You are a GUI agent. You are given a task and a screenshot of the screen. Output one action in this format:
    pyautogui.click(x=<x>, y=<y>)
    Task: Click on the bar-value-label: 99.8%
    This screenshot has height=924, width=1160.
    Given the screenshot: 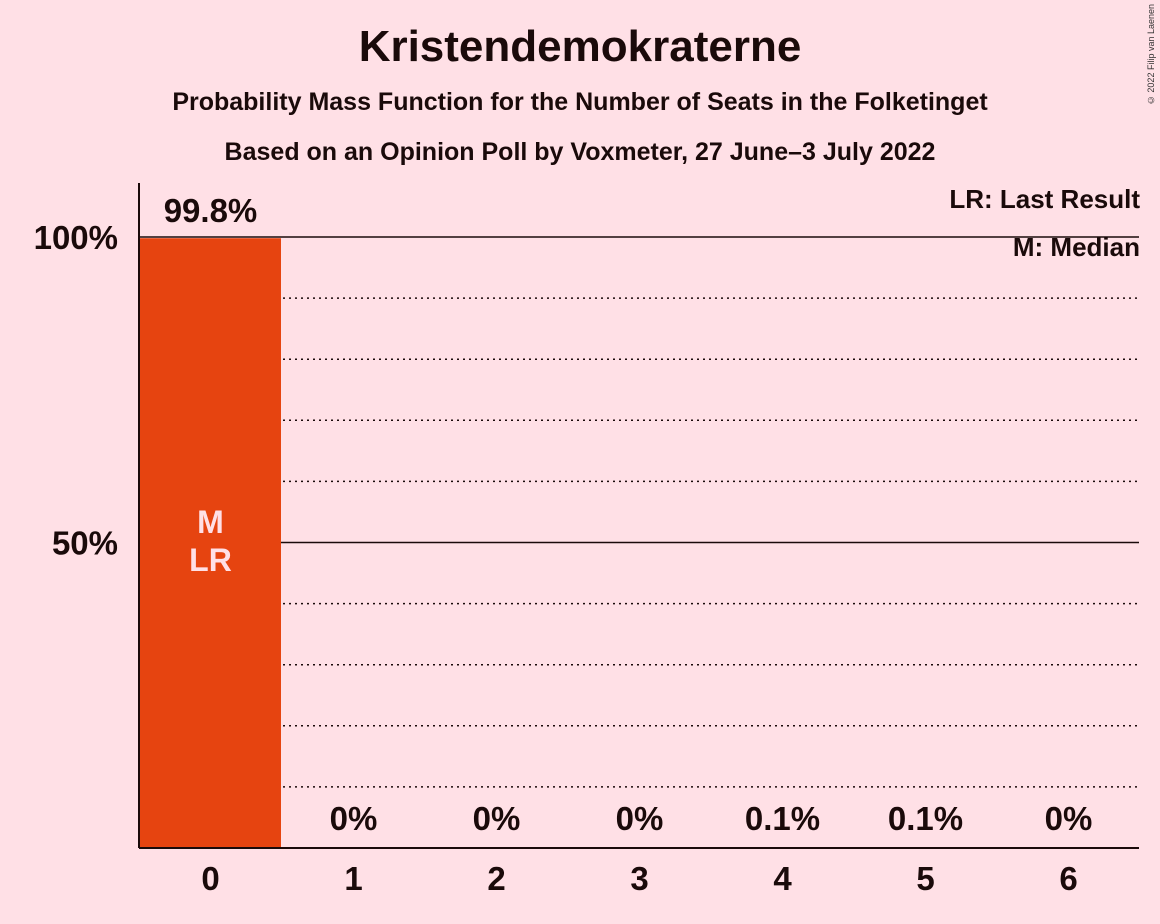 What is the action you would take?
    pyautogui.click(x=211, y=210)
    